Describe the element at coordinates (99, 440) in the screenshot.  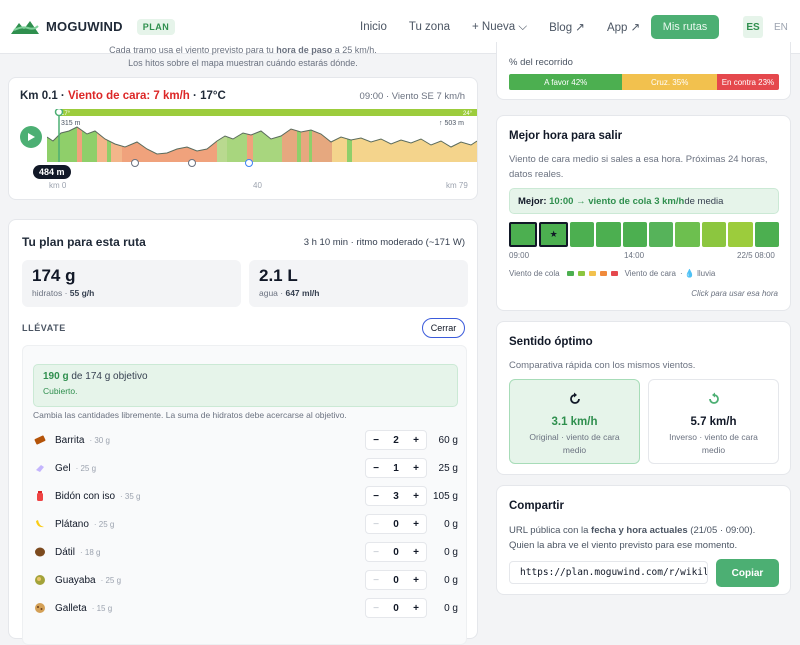
I see `item-weight: · 30 g` at that location.